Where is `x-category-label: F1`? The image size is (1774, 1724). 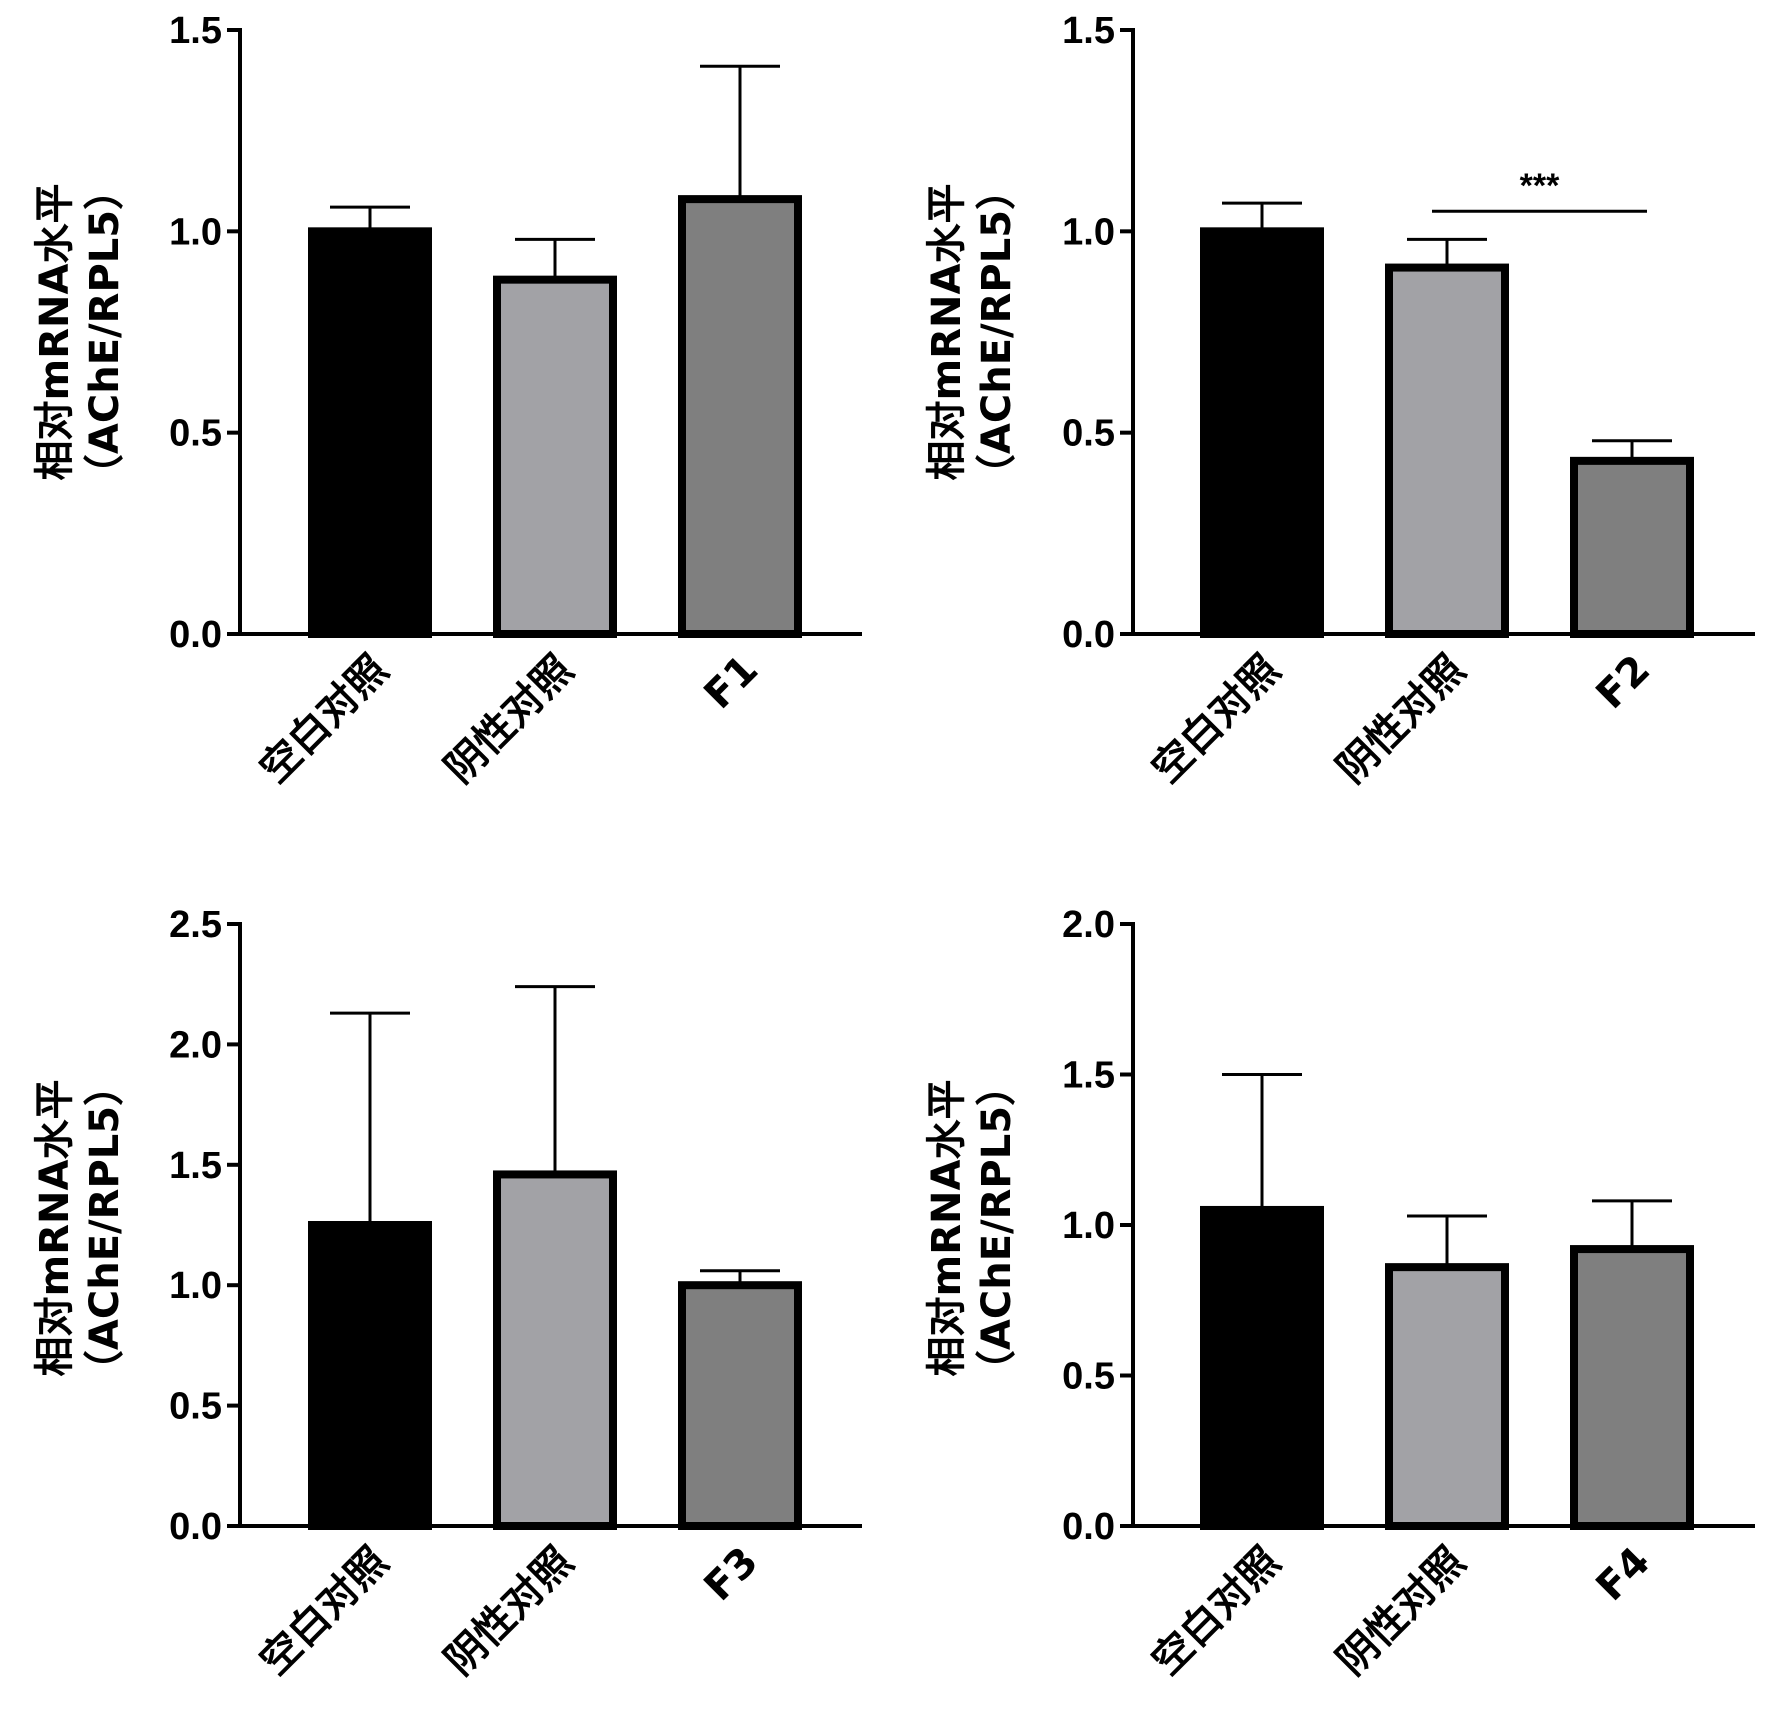 x-category-label: F1 is located at coordinates (732, 683).